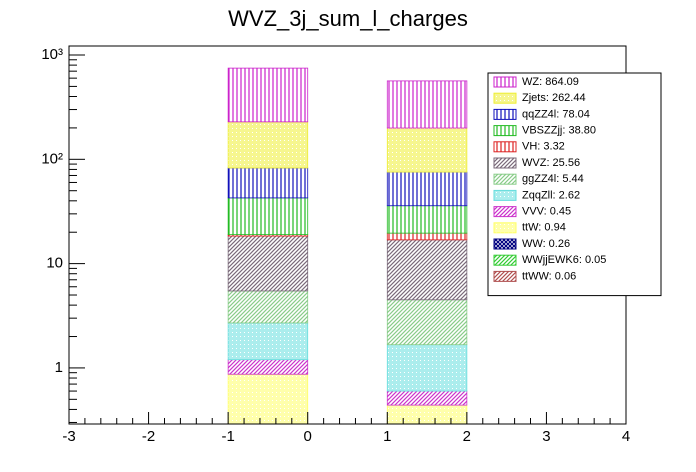 Image resolution: width=696 pixels, height=472 pixels. What do you see at coordinates (227, 436) in the screenshot?
I see `x-tick-label: -1` at bounding box center [227, 436].